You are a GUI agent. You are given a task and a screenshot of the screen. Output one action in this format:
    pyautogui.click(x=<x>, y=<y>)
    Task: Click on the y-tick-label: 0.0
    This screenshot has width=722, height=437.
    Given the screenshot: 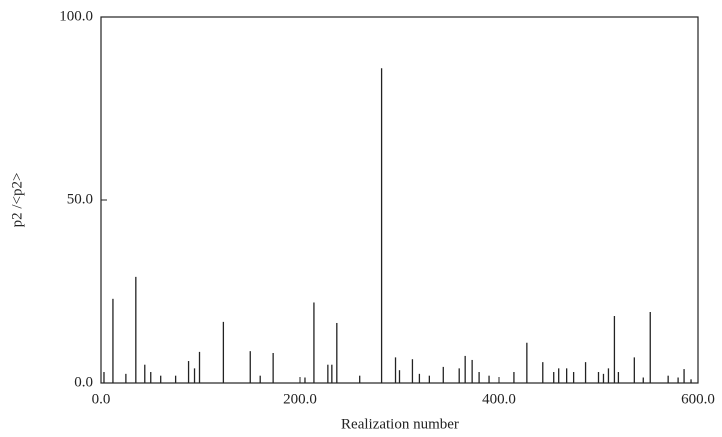 What is the action you would take?
    pyautogui.click(x=83, y=382)
    